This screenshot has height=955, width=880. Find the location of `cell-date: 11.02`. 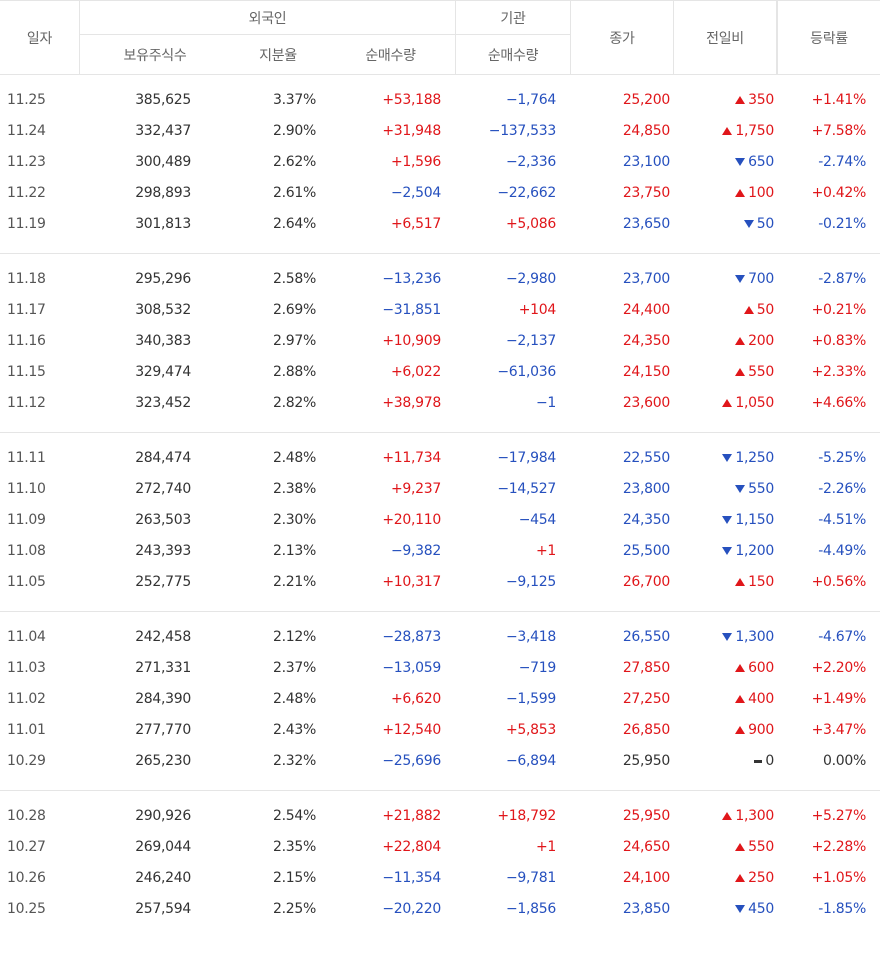

cell-date: 11.02 is located at coordinates (26, 699).